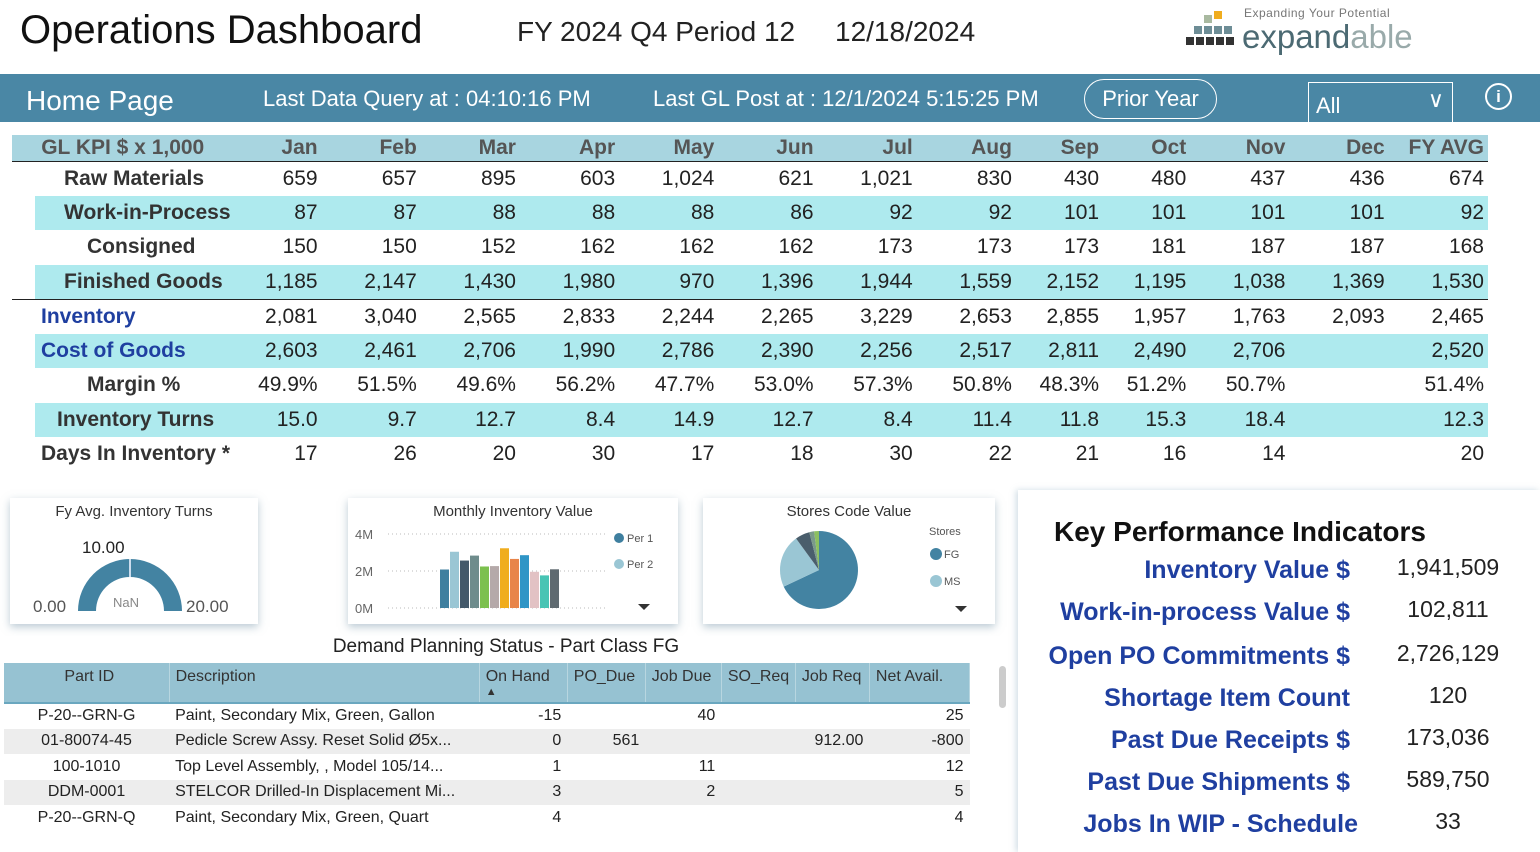  What do you see at coordinates (557, 766) in the screenshot?
I see `table-cell: 1` at bounding box center [557, 766].